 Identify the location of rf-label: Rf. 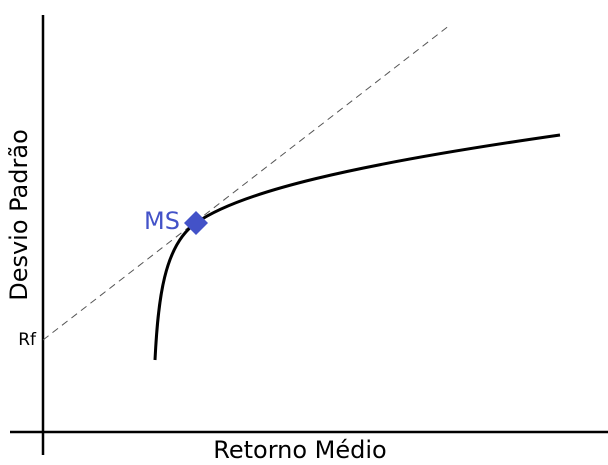
(27, 340).